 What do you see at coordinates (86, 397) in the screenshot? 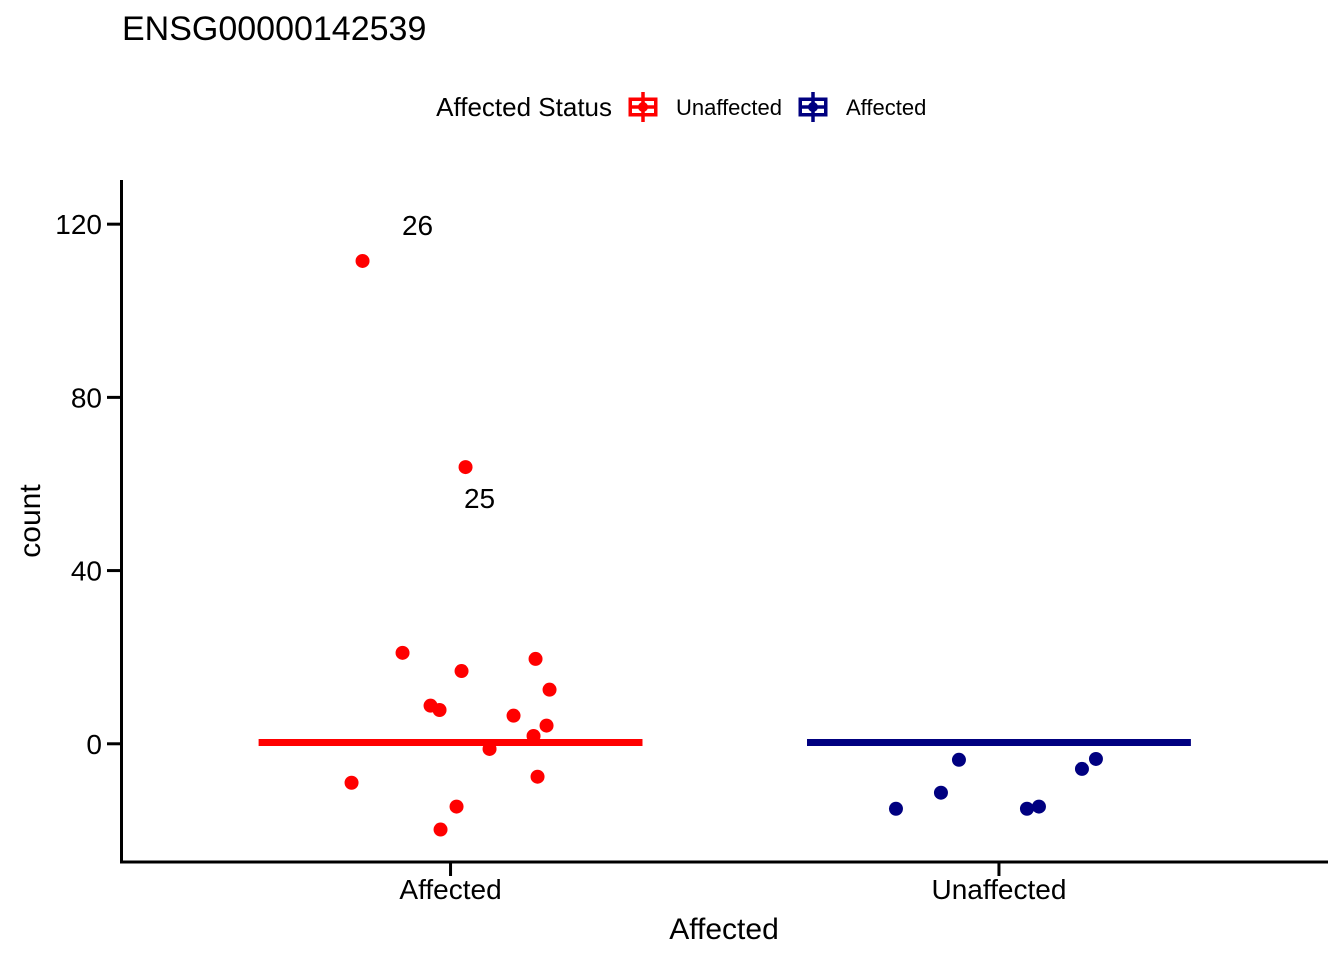
I see `y-tick-label: 80` at bounding box center [86, 397].